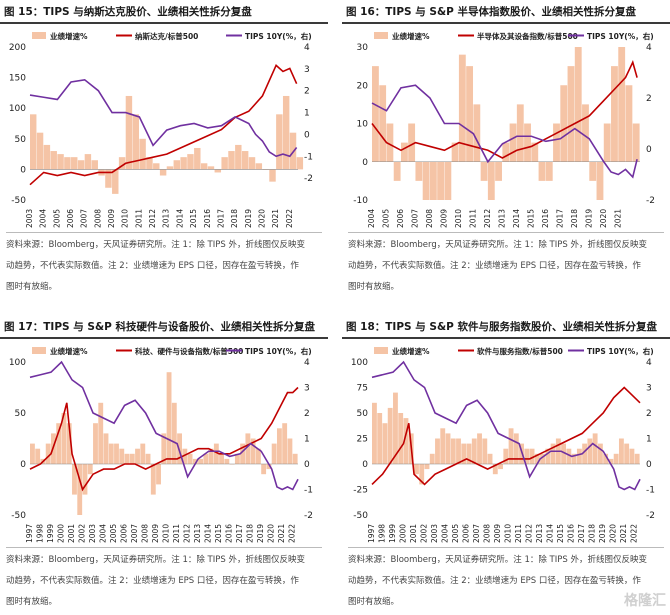 The width and height of the screenshot is (670, 615). I want to click on x-tick-label: 2006, so click(466, 533).